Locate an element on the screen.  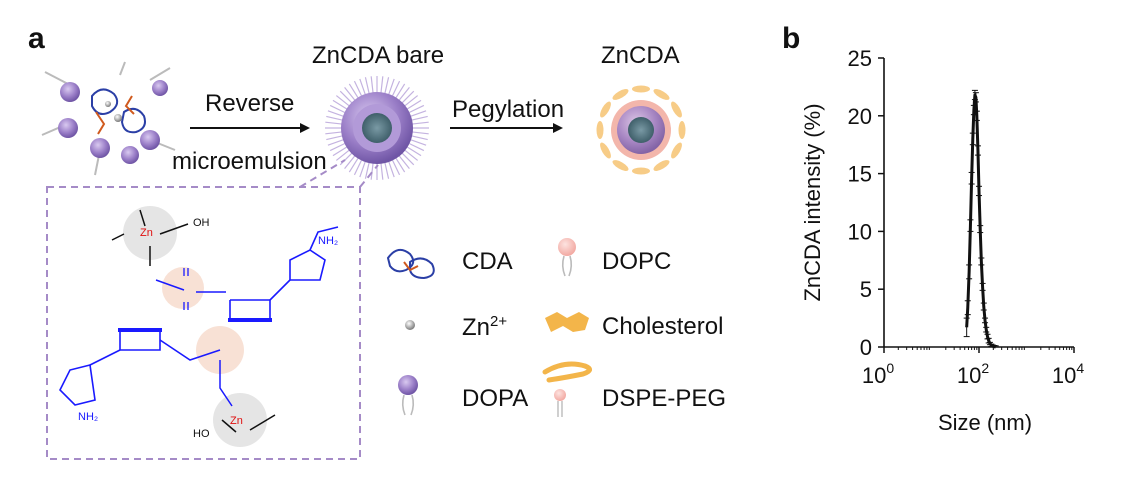
zncda-bare-particle-icon is located at coordinates (377, 128).